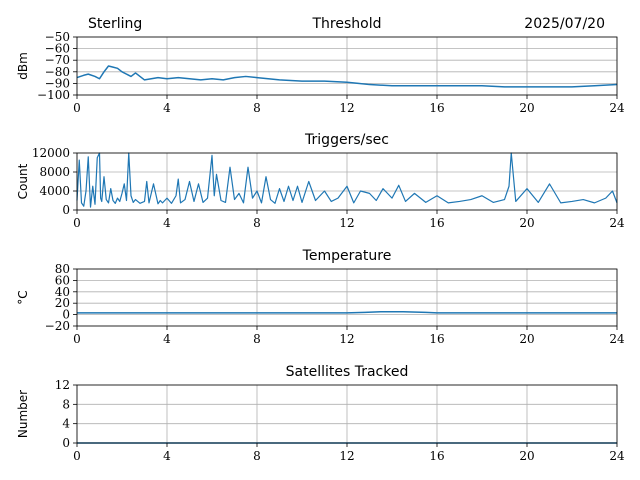  What do you see at coordinates (23, 181) in the screenshot?
I see `chart-1-y-axis-label: Count` at bounding box center [23, 181].